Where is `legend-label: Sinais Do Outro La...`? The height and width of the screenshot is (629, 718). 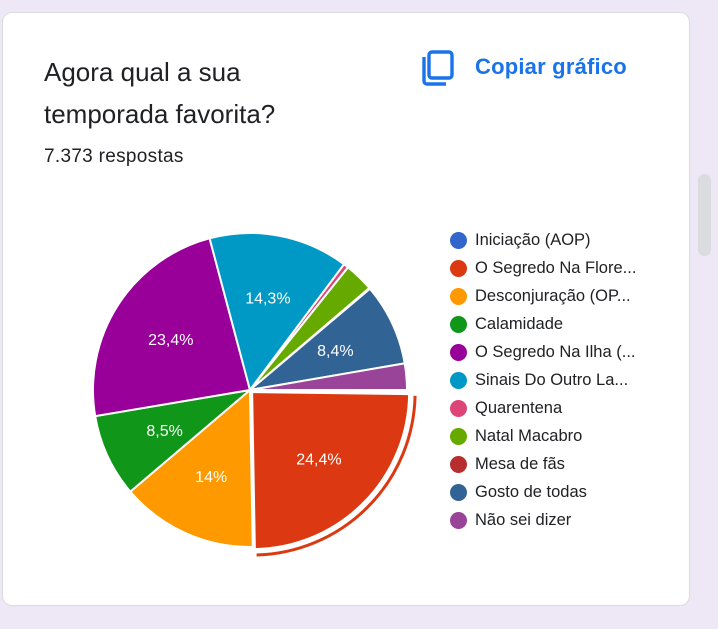 legend-label: Sinais Do Outro La... is located at coordinates (552, 379).